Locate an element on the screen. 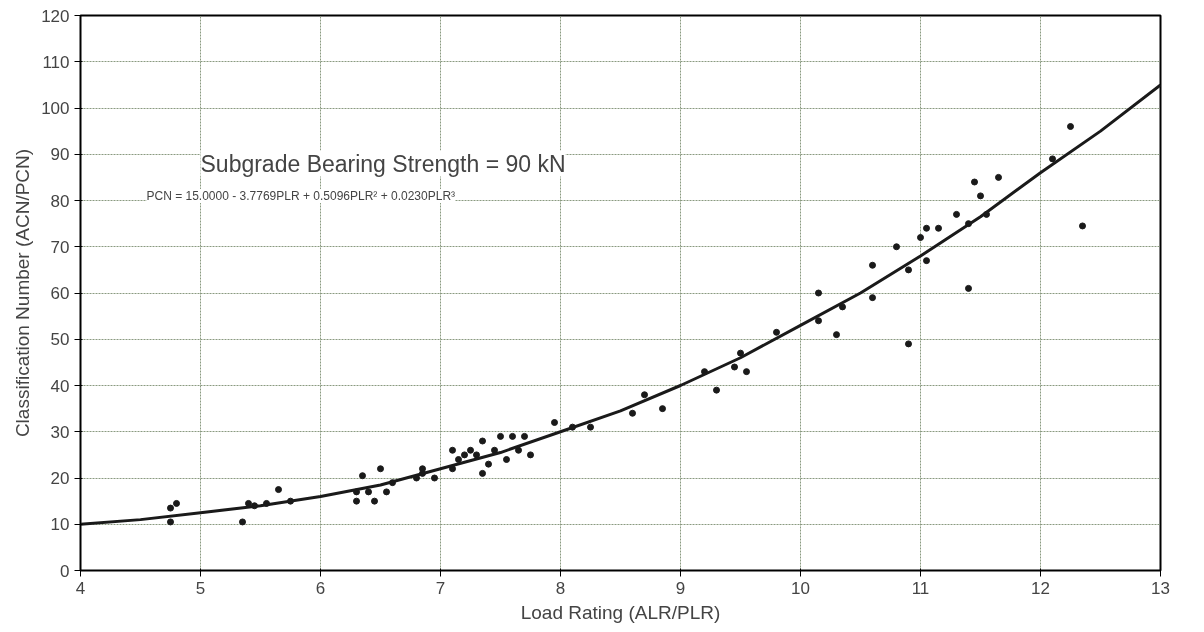 Image resolution: width=1204 pixels, height=632 pixels. x-tick-label: 12 is located at coordinates (1040, 588).